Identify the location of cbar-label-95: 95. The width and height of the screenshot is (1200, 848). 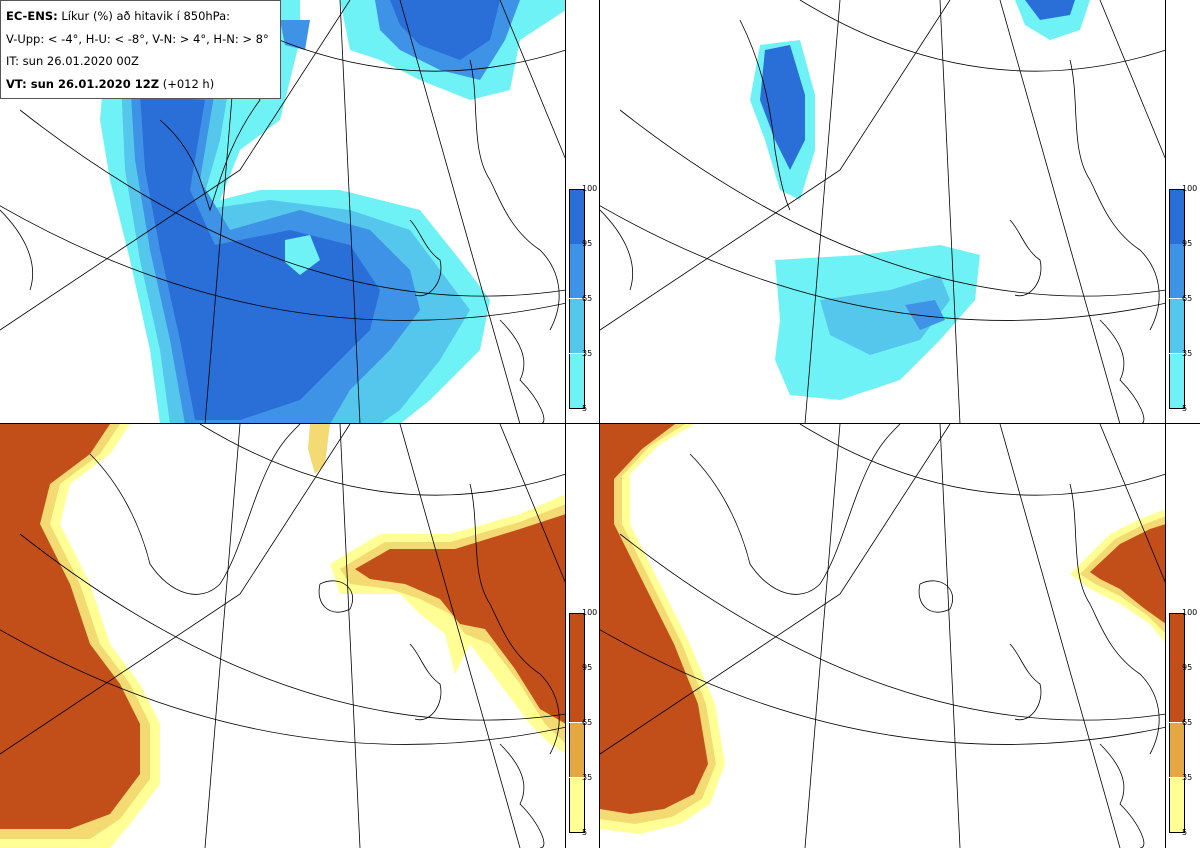
(587, 243).